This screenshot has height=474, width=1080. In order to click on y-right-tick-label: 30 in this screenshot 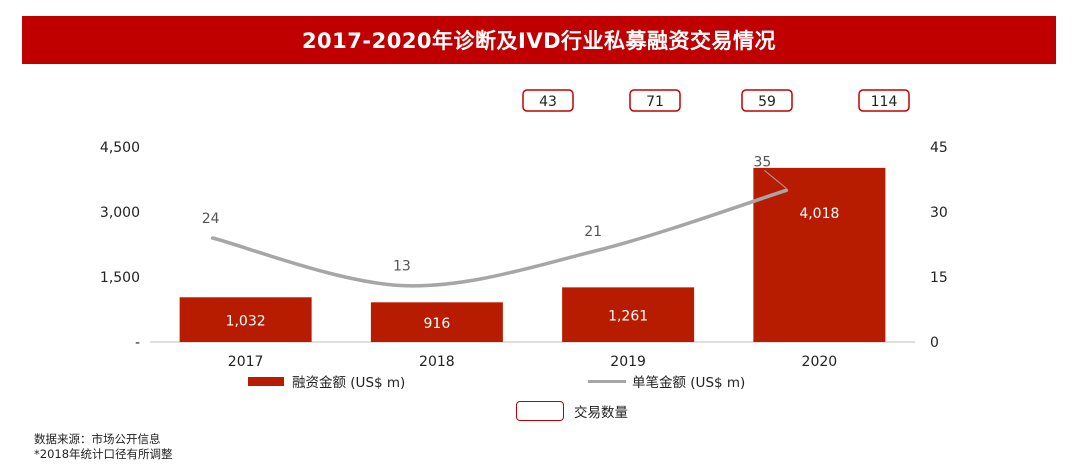, I will do `click(939, 213)`.